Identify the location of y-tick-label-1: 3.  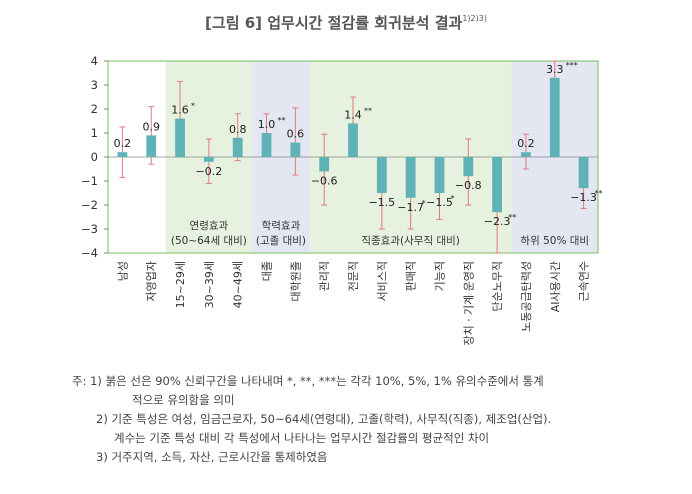
(94, 85).